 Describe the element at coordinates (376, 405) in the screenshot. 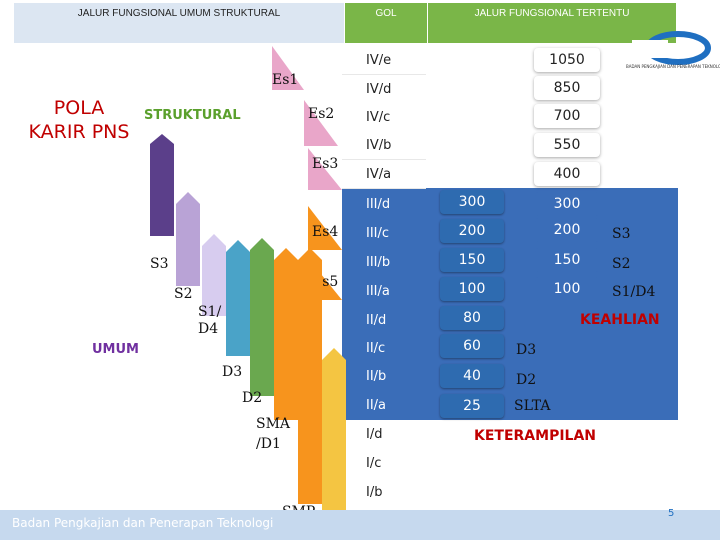

I see `golongan-row: II/a` at that location.